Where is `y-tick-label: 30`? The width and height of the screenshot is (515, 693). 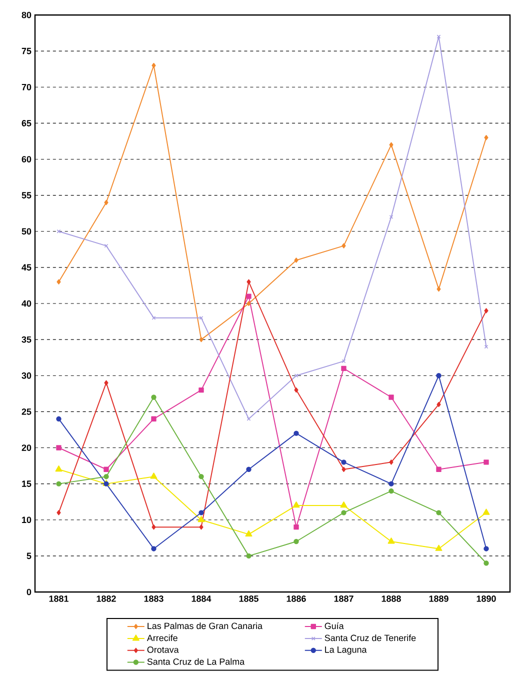 y-tick-label: 30 is located at coordinates (27, 375).